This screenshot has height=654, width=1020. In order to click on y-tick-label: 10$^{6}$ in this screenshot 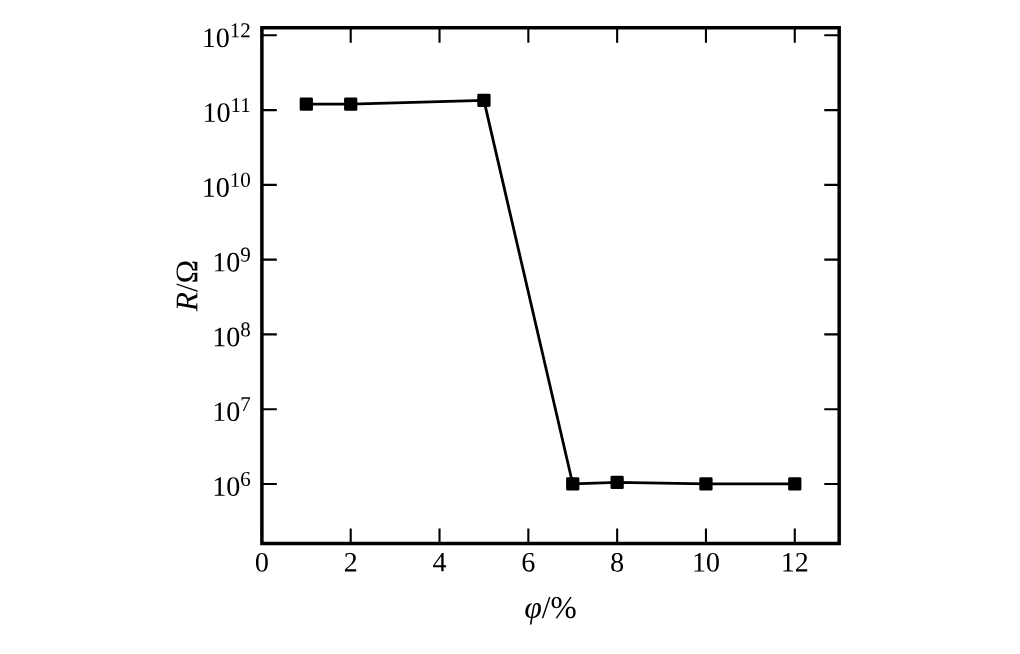, I will do `click(232, 484)`.